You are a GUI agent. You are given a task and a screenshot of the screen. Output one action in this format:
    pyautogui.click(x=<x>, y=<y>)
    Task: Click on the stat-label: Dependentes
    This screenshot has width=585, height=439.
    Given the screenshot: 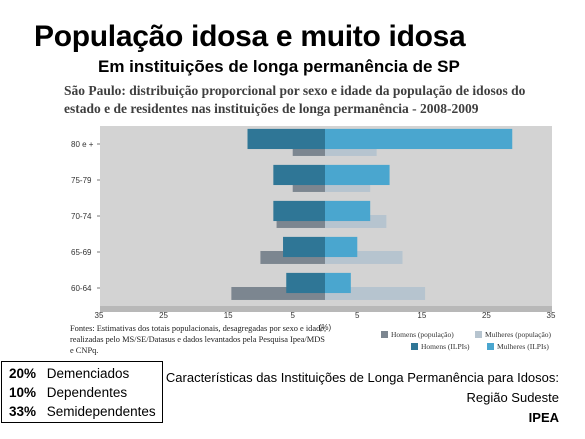 What is the action you would take?
    pyautogui.click(x=87, y=392)
    